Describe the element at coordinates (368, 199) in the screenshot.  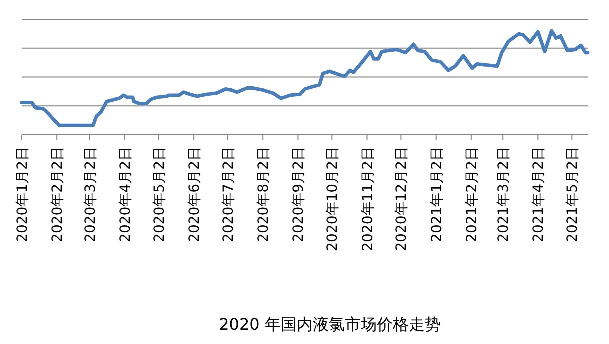
I see `x-tick-label: 2020年11月2日` at that location.